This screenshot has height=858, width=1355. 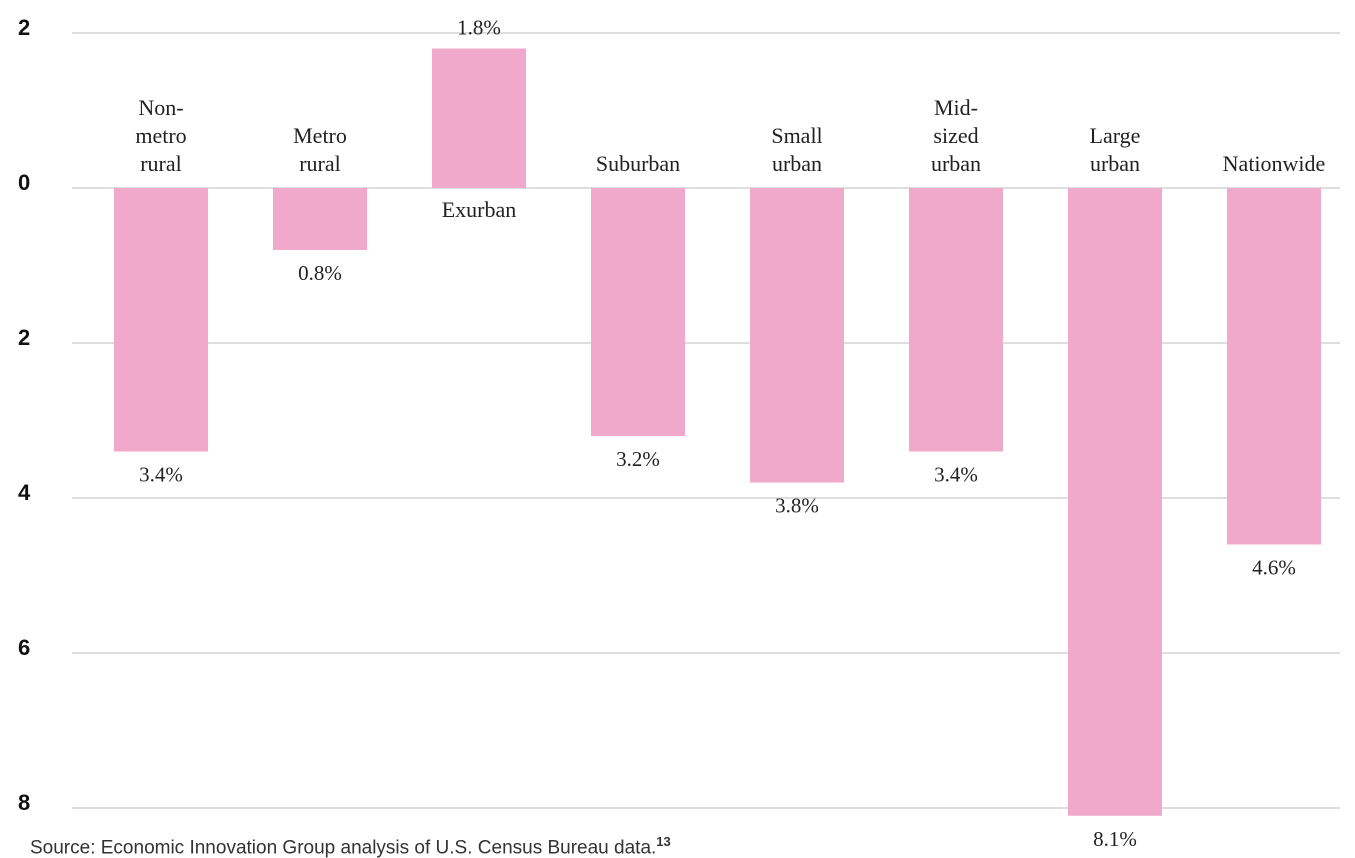 What do you see at coordinates (638, 163) in the screenshot?
I see `category-label: Suburban` at bounding box center [638, 163].